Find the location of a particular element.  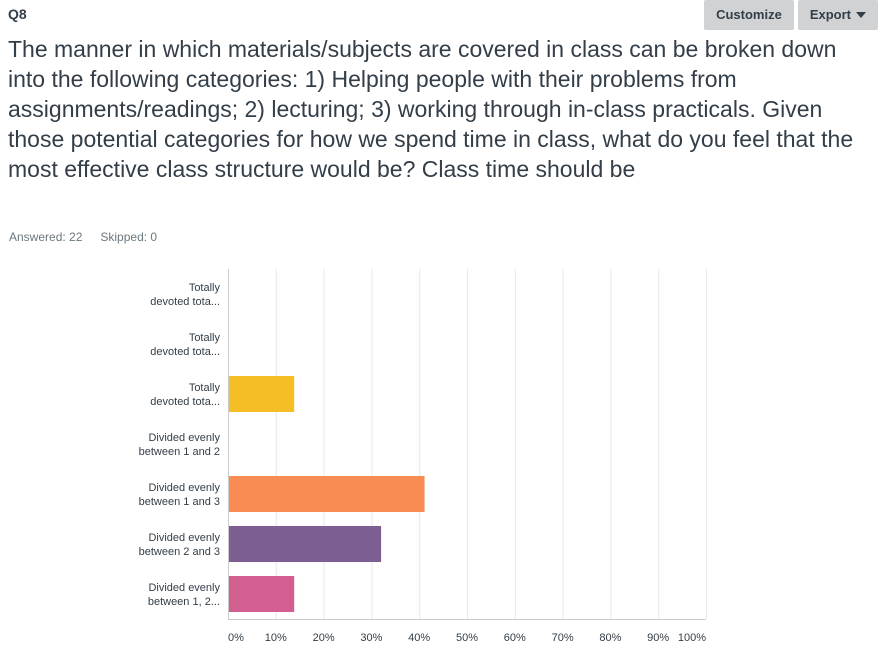

skipped-count: Skipped: 0 is located at coordinates (129, 237).